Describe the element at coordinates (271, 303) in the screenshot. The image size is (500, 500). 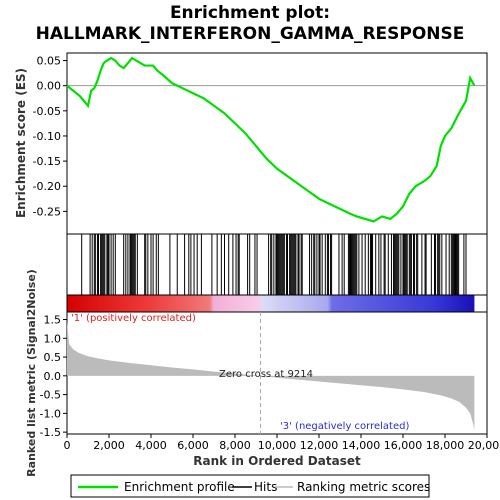
I see `heat-strip-bar` at that location.